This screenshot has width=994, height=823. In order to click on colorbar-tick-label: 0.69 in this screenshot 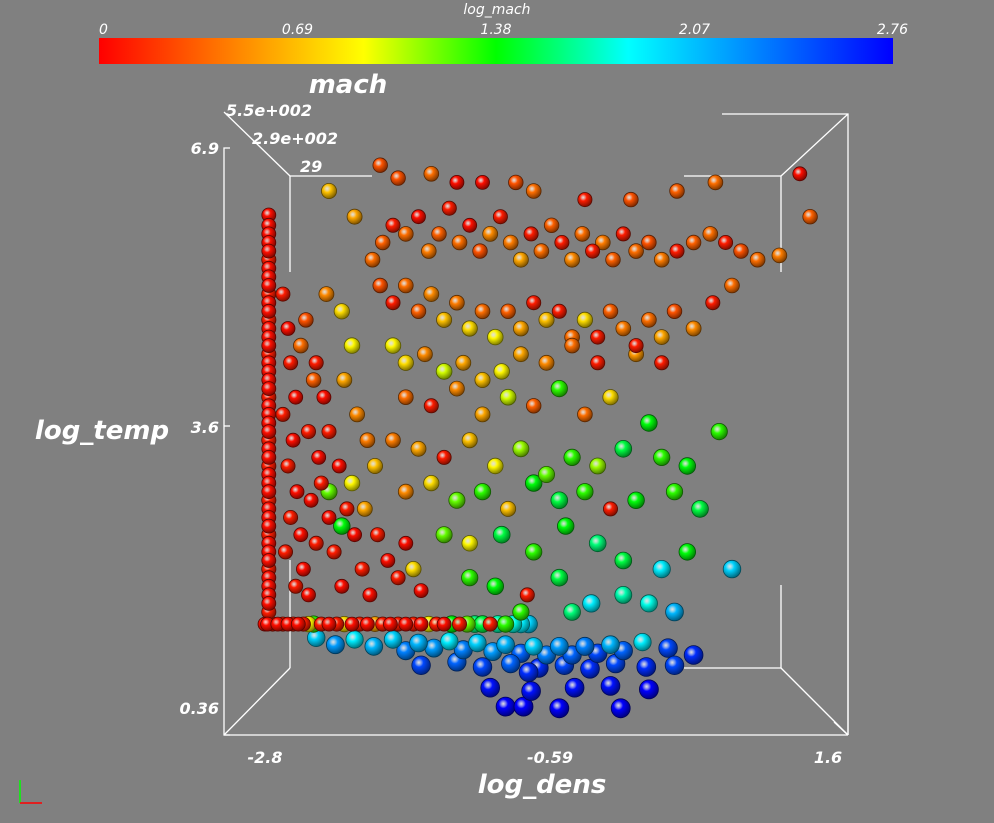, I will do `click(297, 30)`.